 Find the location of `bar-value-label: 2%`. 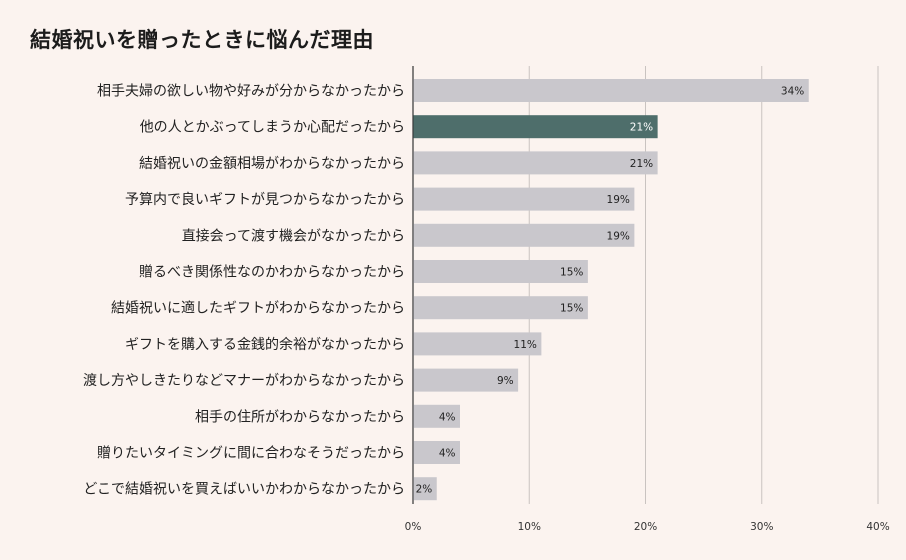

bar-value-label: 2% is located at coordinates (424, 490).